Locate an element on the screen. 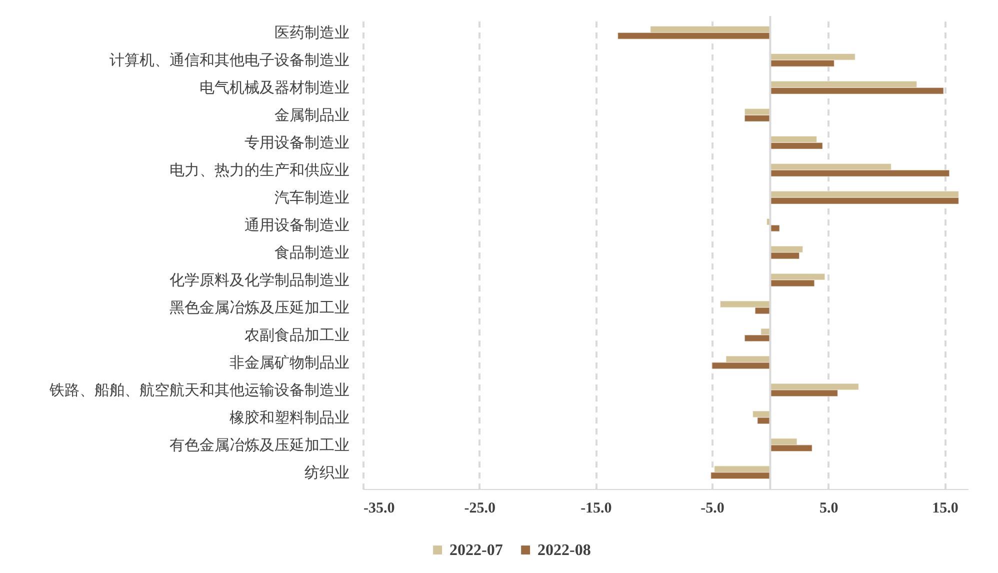  y-tick-label: 铁路、船舶、航空航天和其他运输设备制造业 is located at coordinates (199, 390).